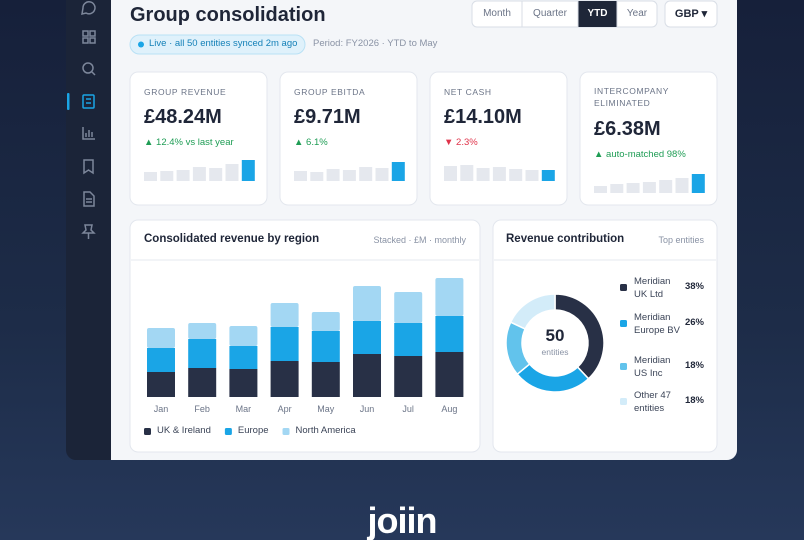 The height and width of the screenshot is (540, 804). I want to click on kpi-label: INTERCOMPANY ELIMINATED, so click(631, 97).